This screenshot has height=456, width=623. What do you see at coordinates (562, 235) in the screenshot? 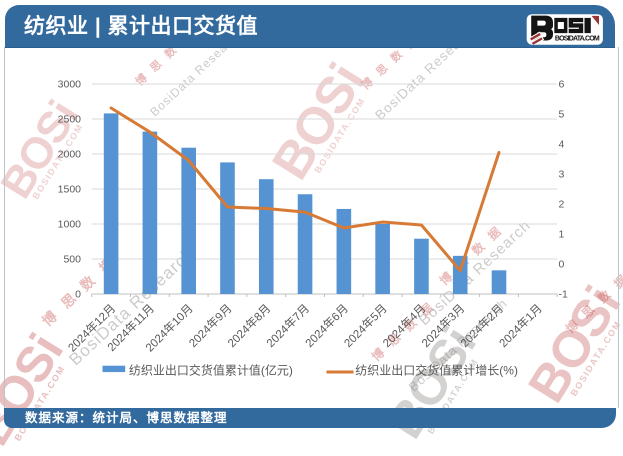
I see `svg-text: 1` at bounding box center [562, 235].